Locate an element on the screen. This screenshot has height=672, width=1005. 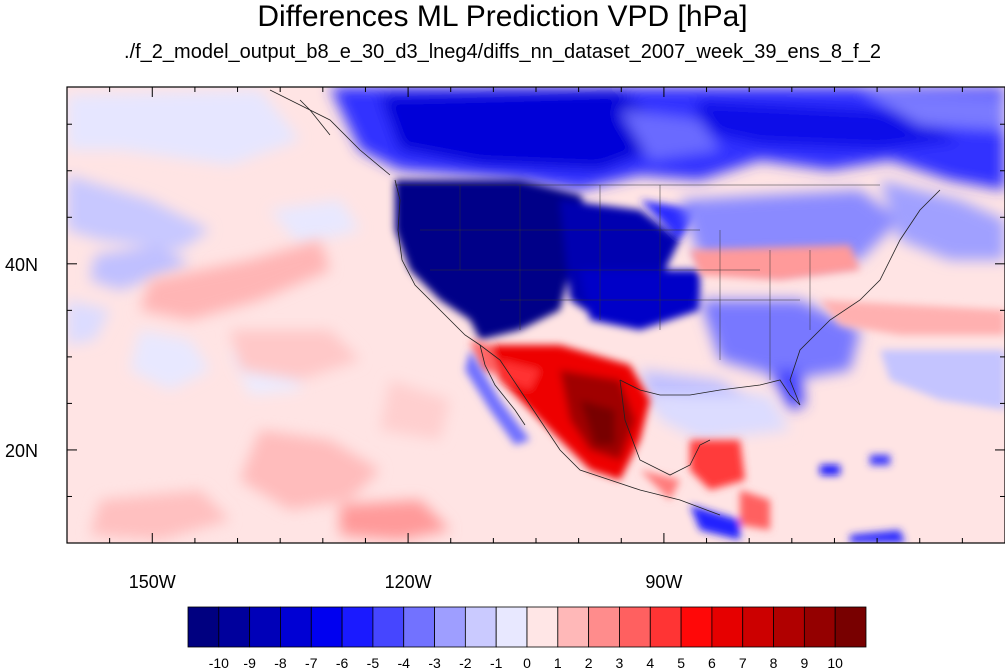
colorbar-label: 2 is located at coordinates (589, 663).